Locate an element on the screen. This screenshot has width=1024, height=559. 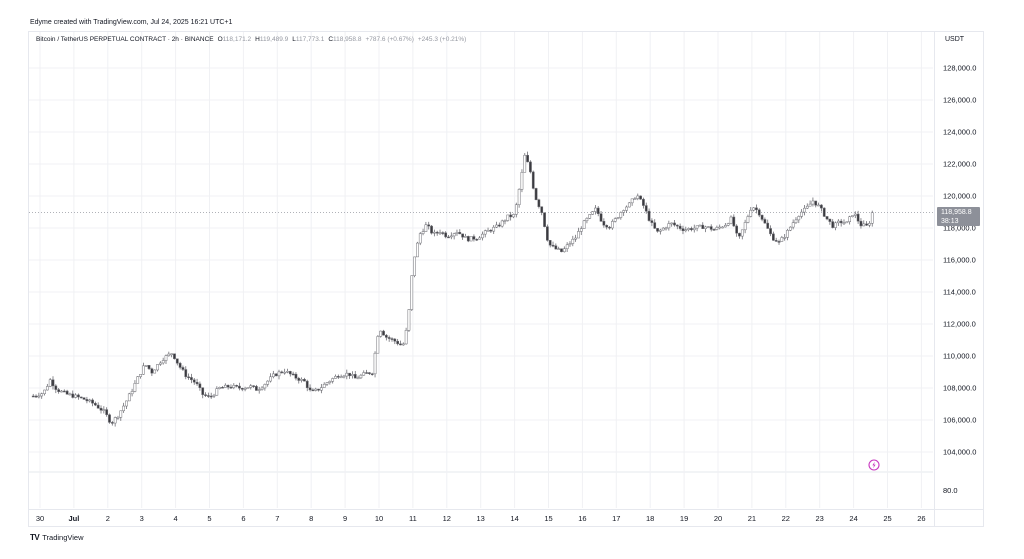
x-tick-label: 8 is located at coordinates (311, 518).